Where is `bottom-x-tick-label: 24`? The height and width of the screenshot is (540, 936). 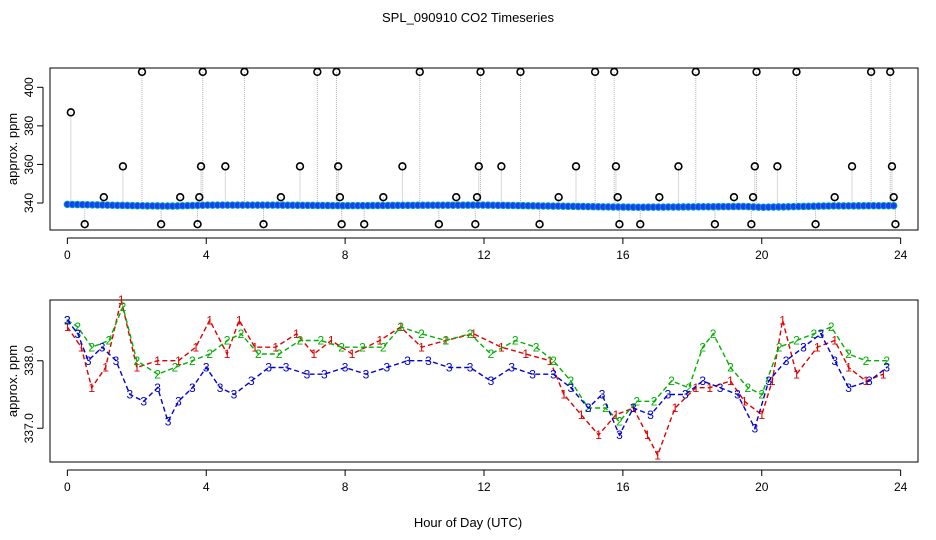 bottom-x-tick-label: 24 is located at coordinates (901, 487).